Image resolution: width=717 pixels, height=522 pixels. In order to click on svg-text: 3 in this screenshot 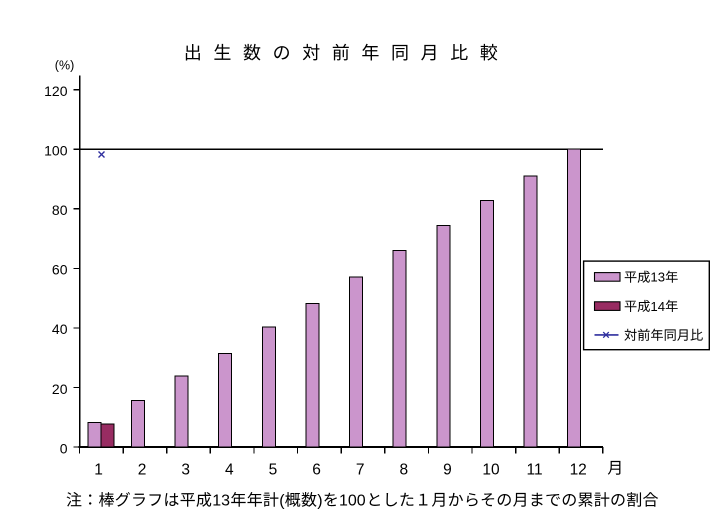, I will do `click(185, 470)`.